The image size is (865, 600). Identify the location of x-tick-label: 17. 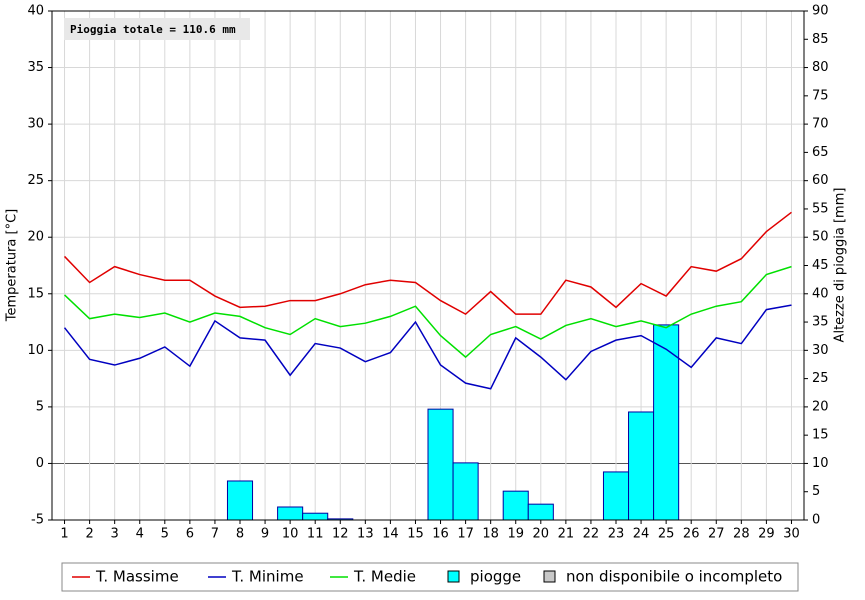
(465, 534).